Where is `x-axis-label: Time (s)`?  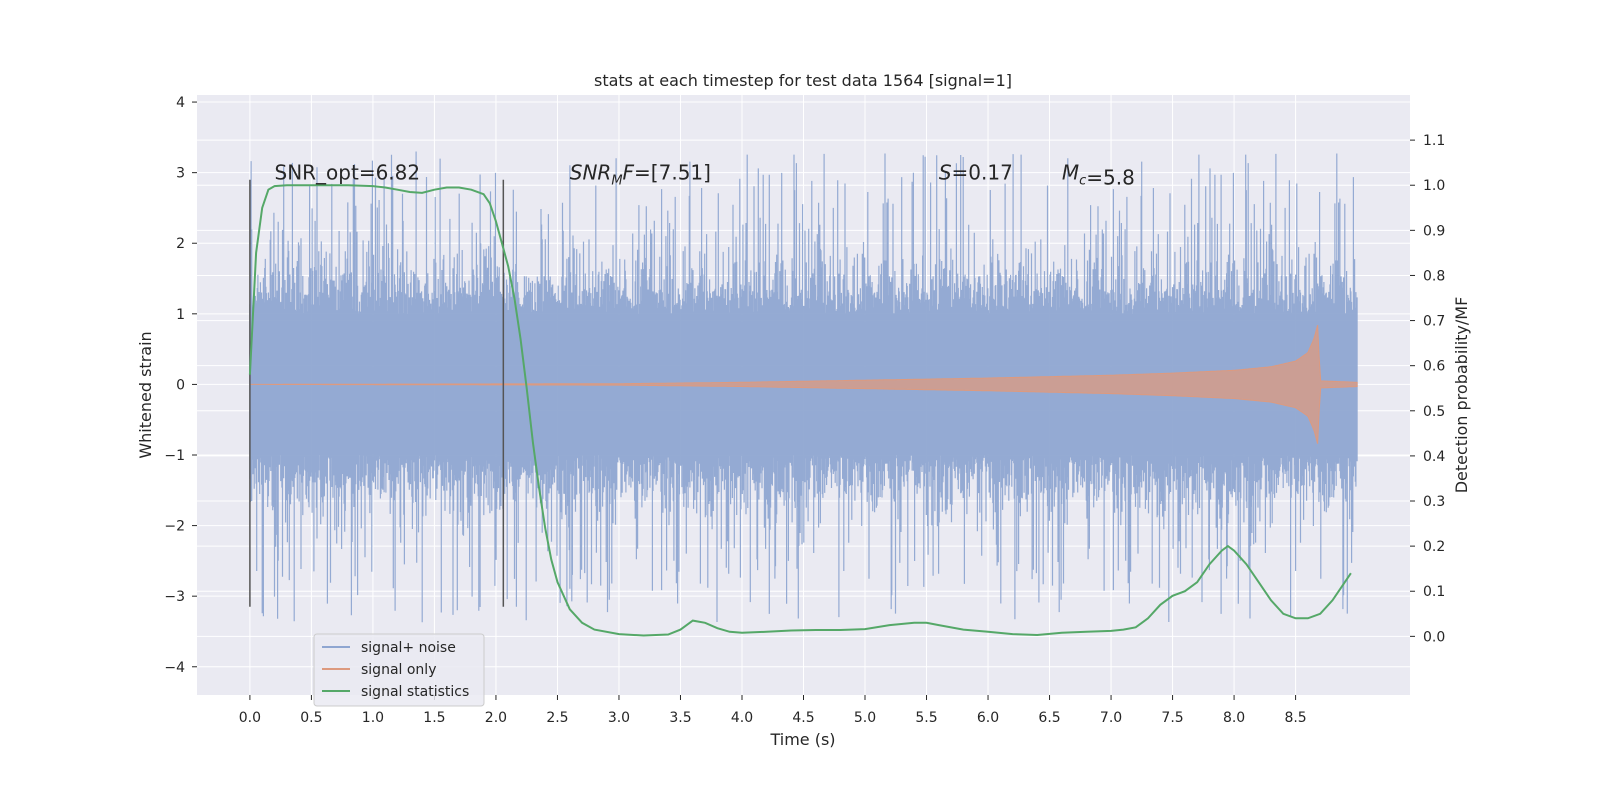 x-axis-label: Time (s) is located at coordinates (802, 739).